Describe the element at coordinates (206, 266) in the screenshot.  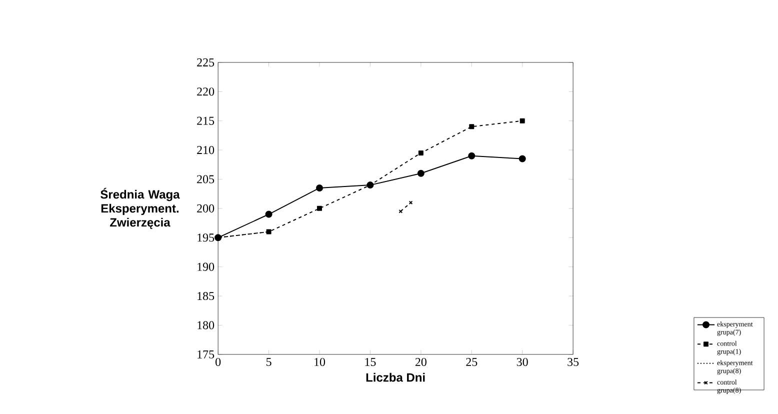
I see `y-tick-label: 190` at that location.